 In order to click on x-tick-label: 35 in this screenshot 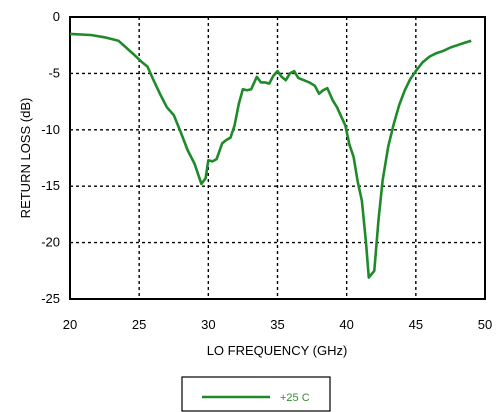, I will do `click(277, 324)`.